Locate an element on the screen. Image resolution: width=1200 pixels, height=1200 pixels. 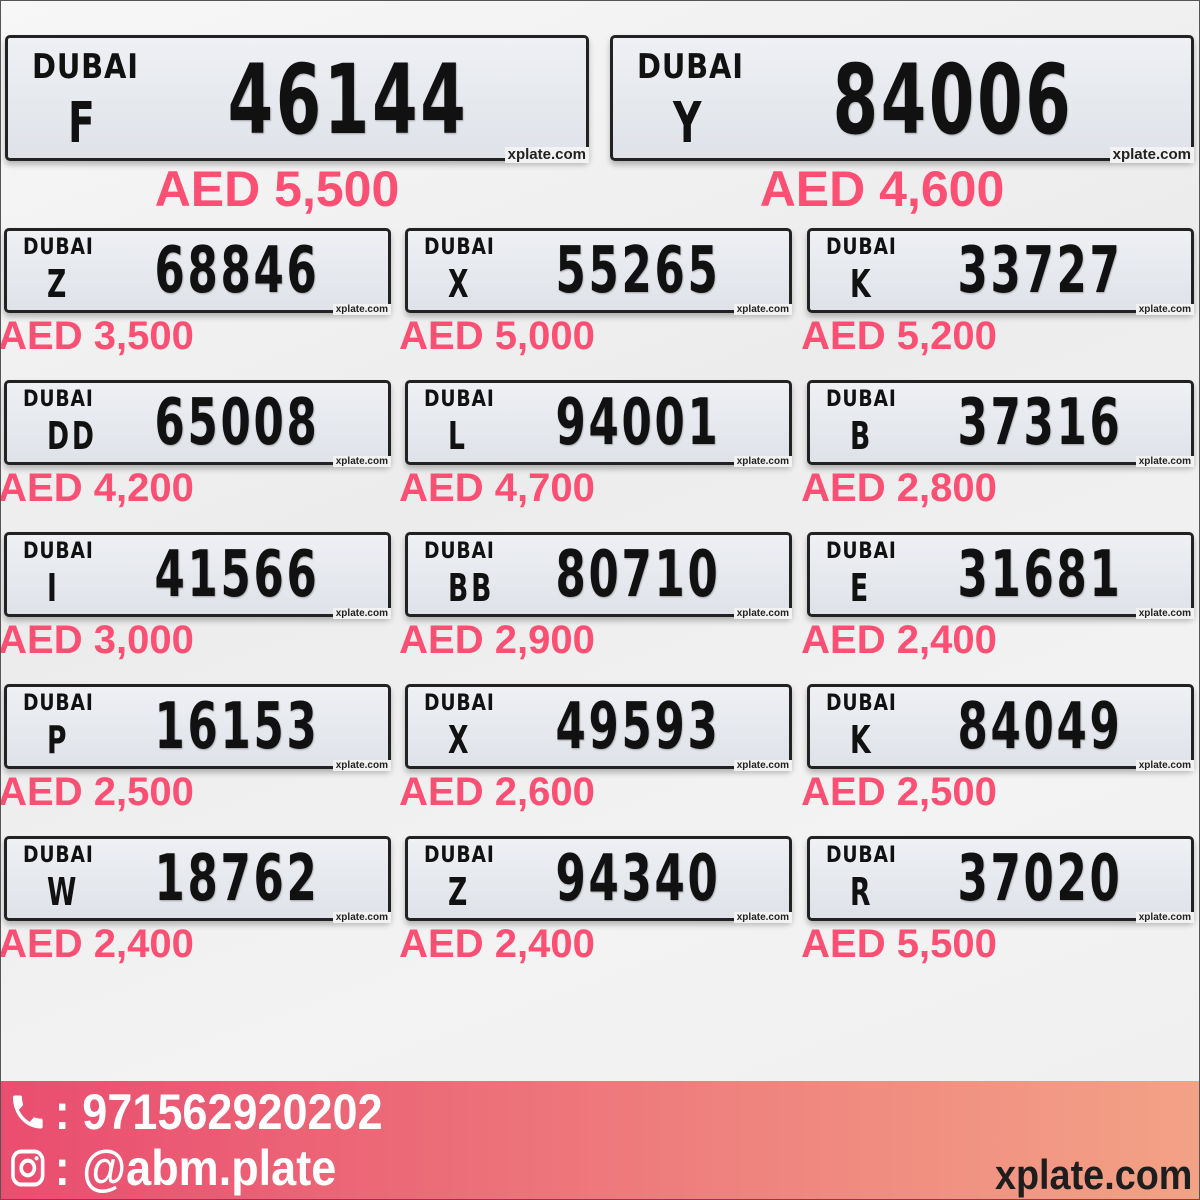
license-plate: DUBAI W 18762 xplate.com is located at coordinates (197, 879).